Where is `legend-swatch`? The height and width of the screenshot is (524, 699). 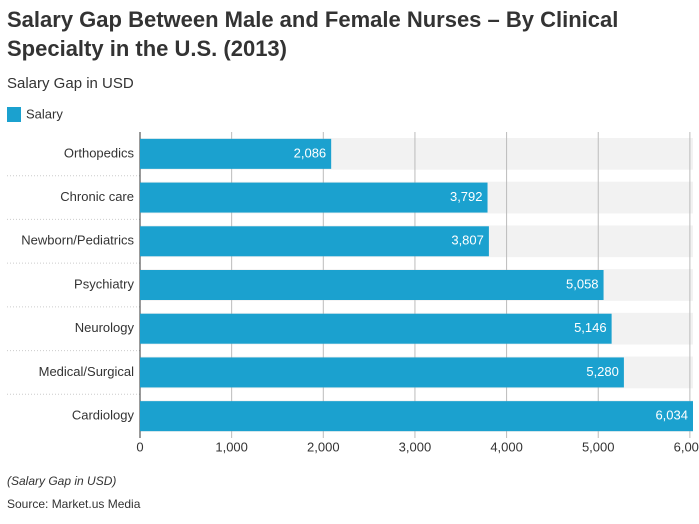
legend-swatch is located at coordinates (14, 114).